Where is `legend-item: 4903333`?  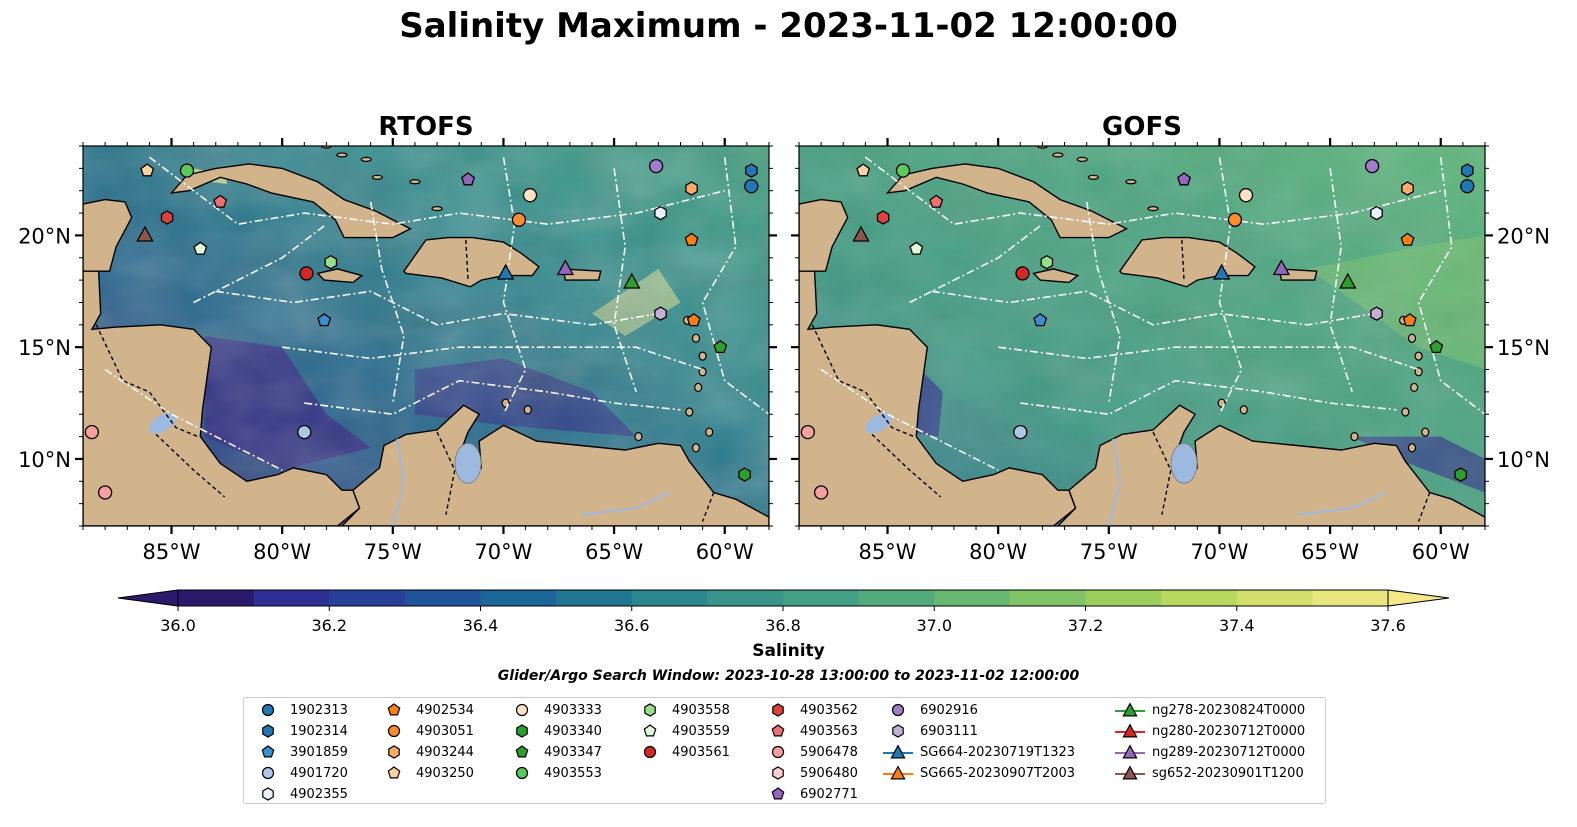 legend-item: 4903333 is located at coordinates (554, 710).